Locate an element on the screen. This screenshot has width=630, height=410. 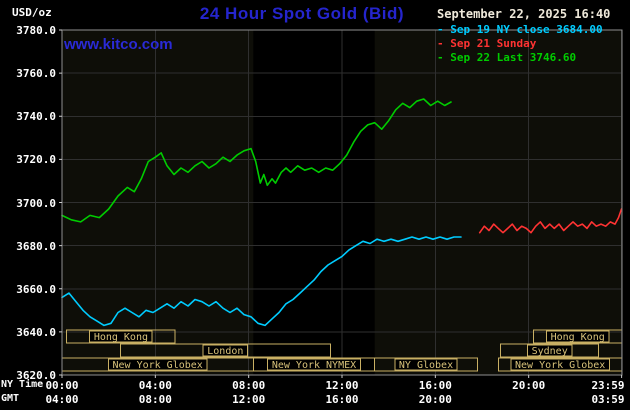
x-axis-gmt-tick-label: 04:00 is located at coordinates (62, 399).